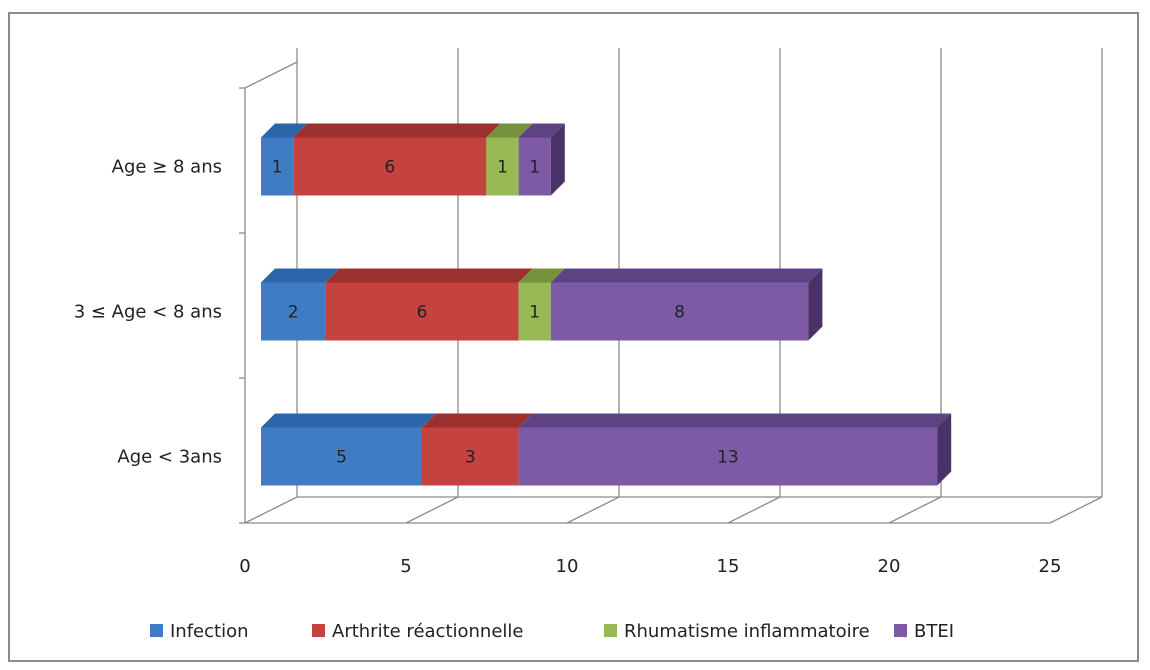 The image size is (1150, 670). I want to click on bar-side-age-8-ans, so click(557, 159).